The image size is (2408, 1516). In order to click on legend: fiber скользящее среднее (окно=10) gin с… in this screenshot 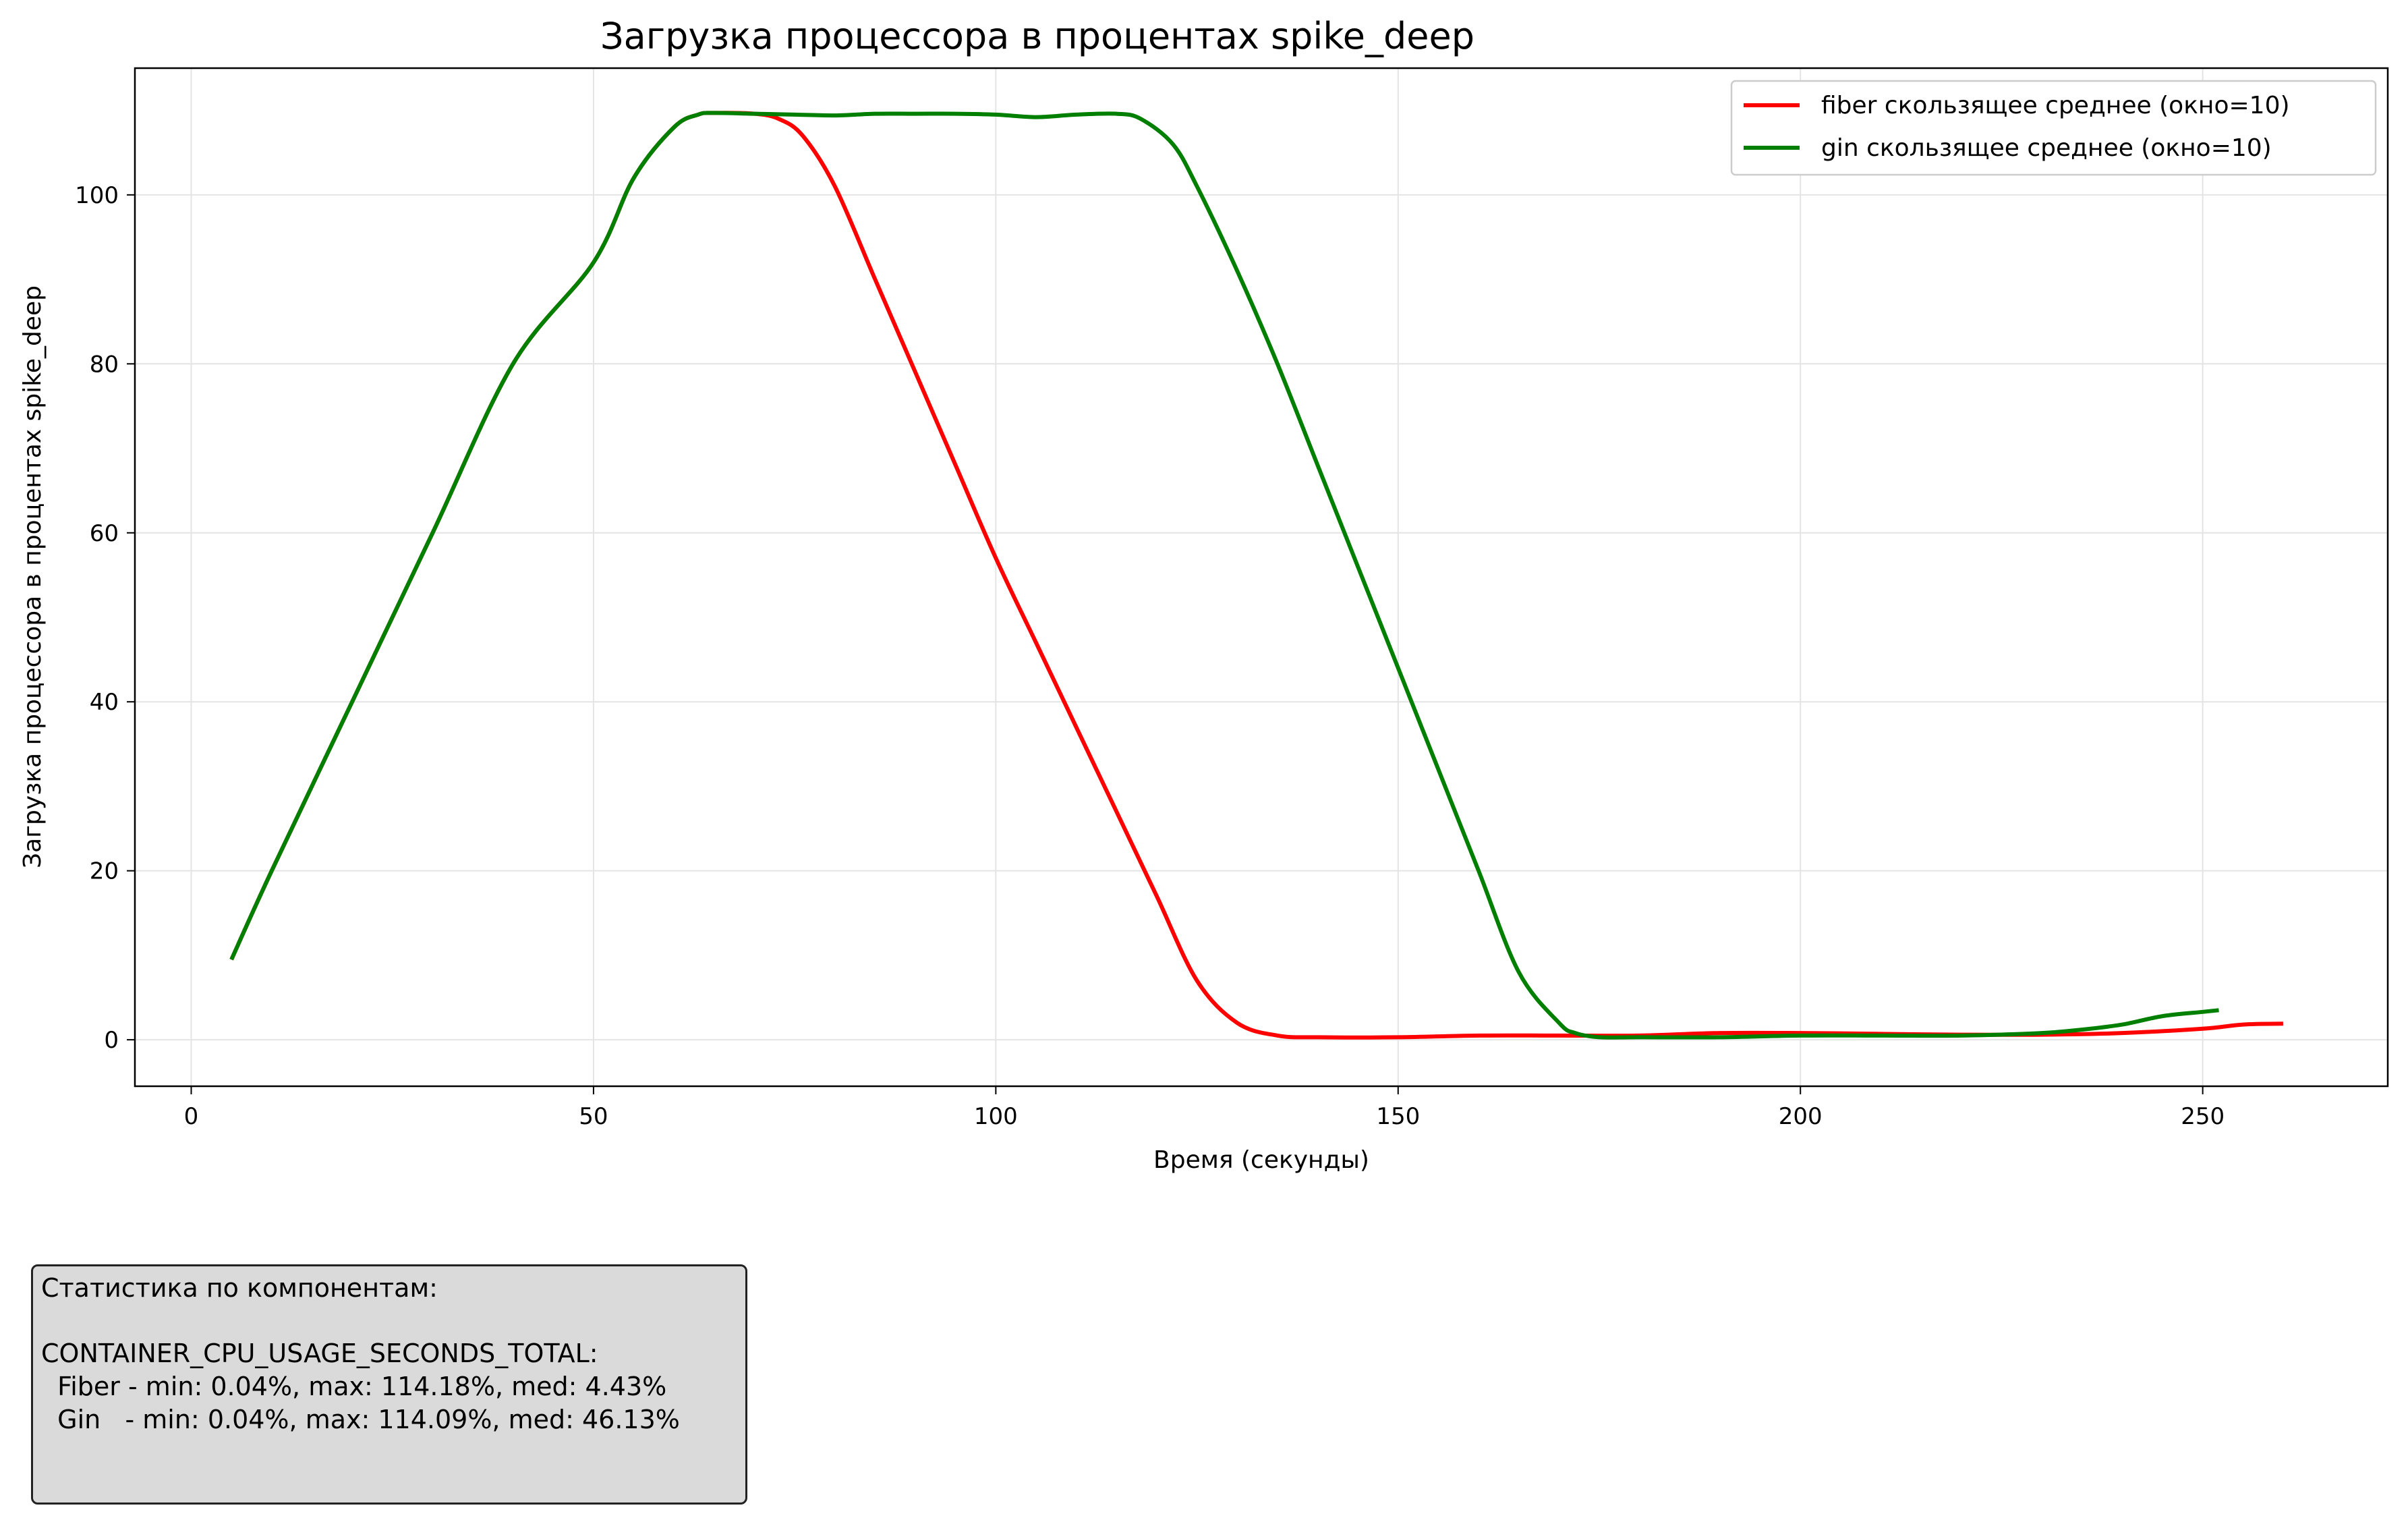, I will do `click(2053, 128)`.